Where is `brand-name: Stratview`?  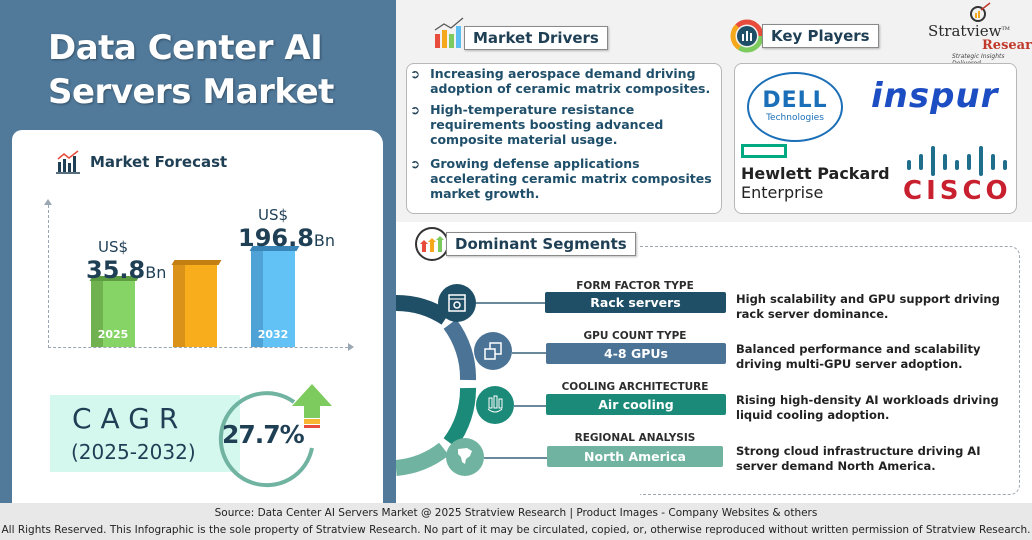 brand-name: Stratview is located at coordinates (965, 31).